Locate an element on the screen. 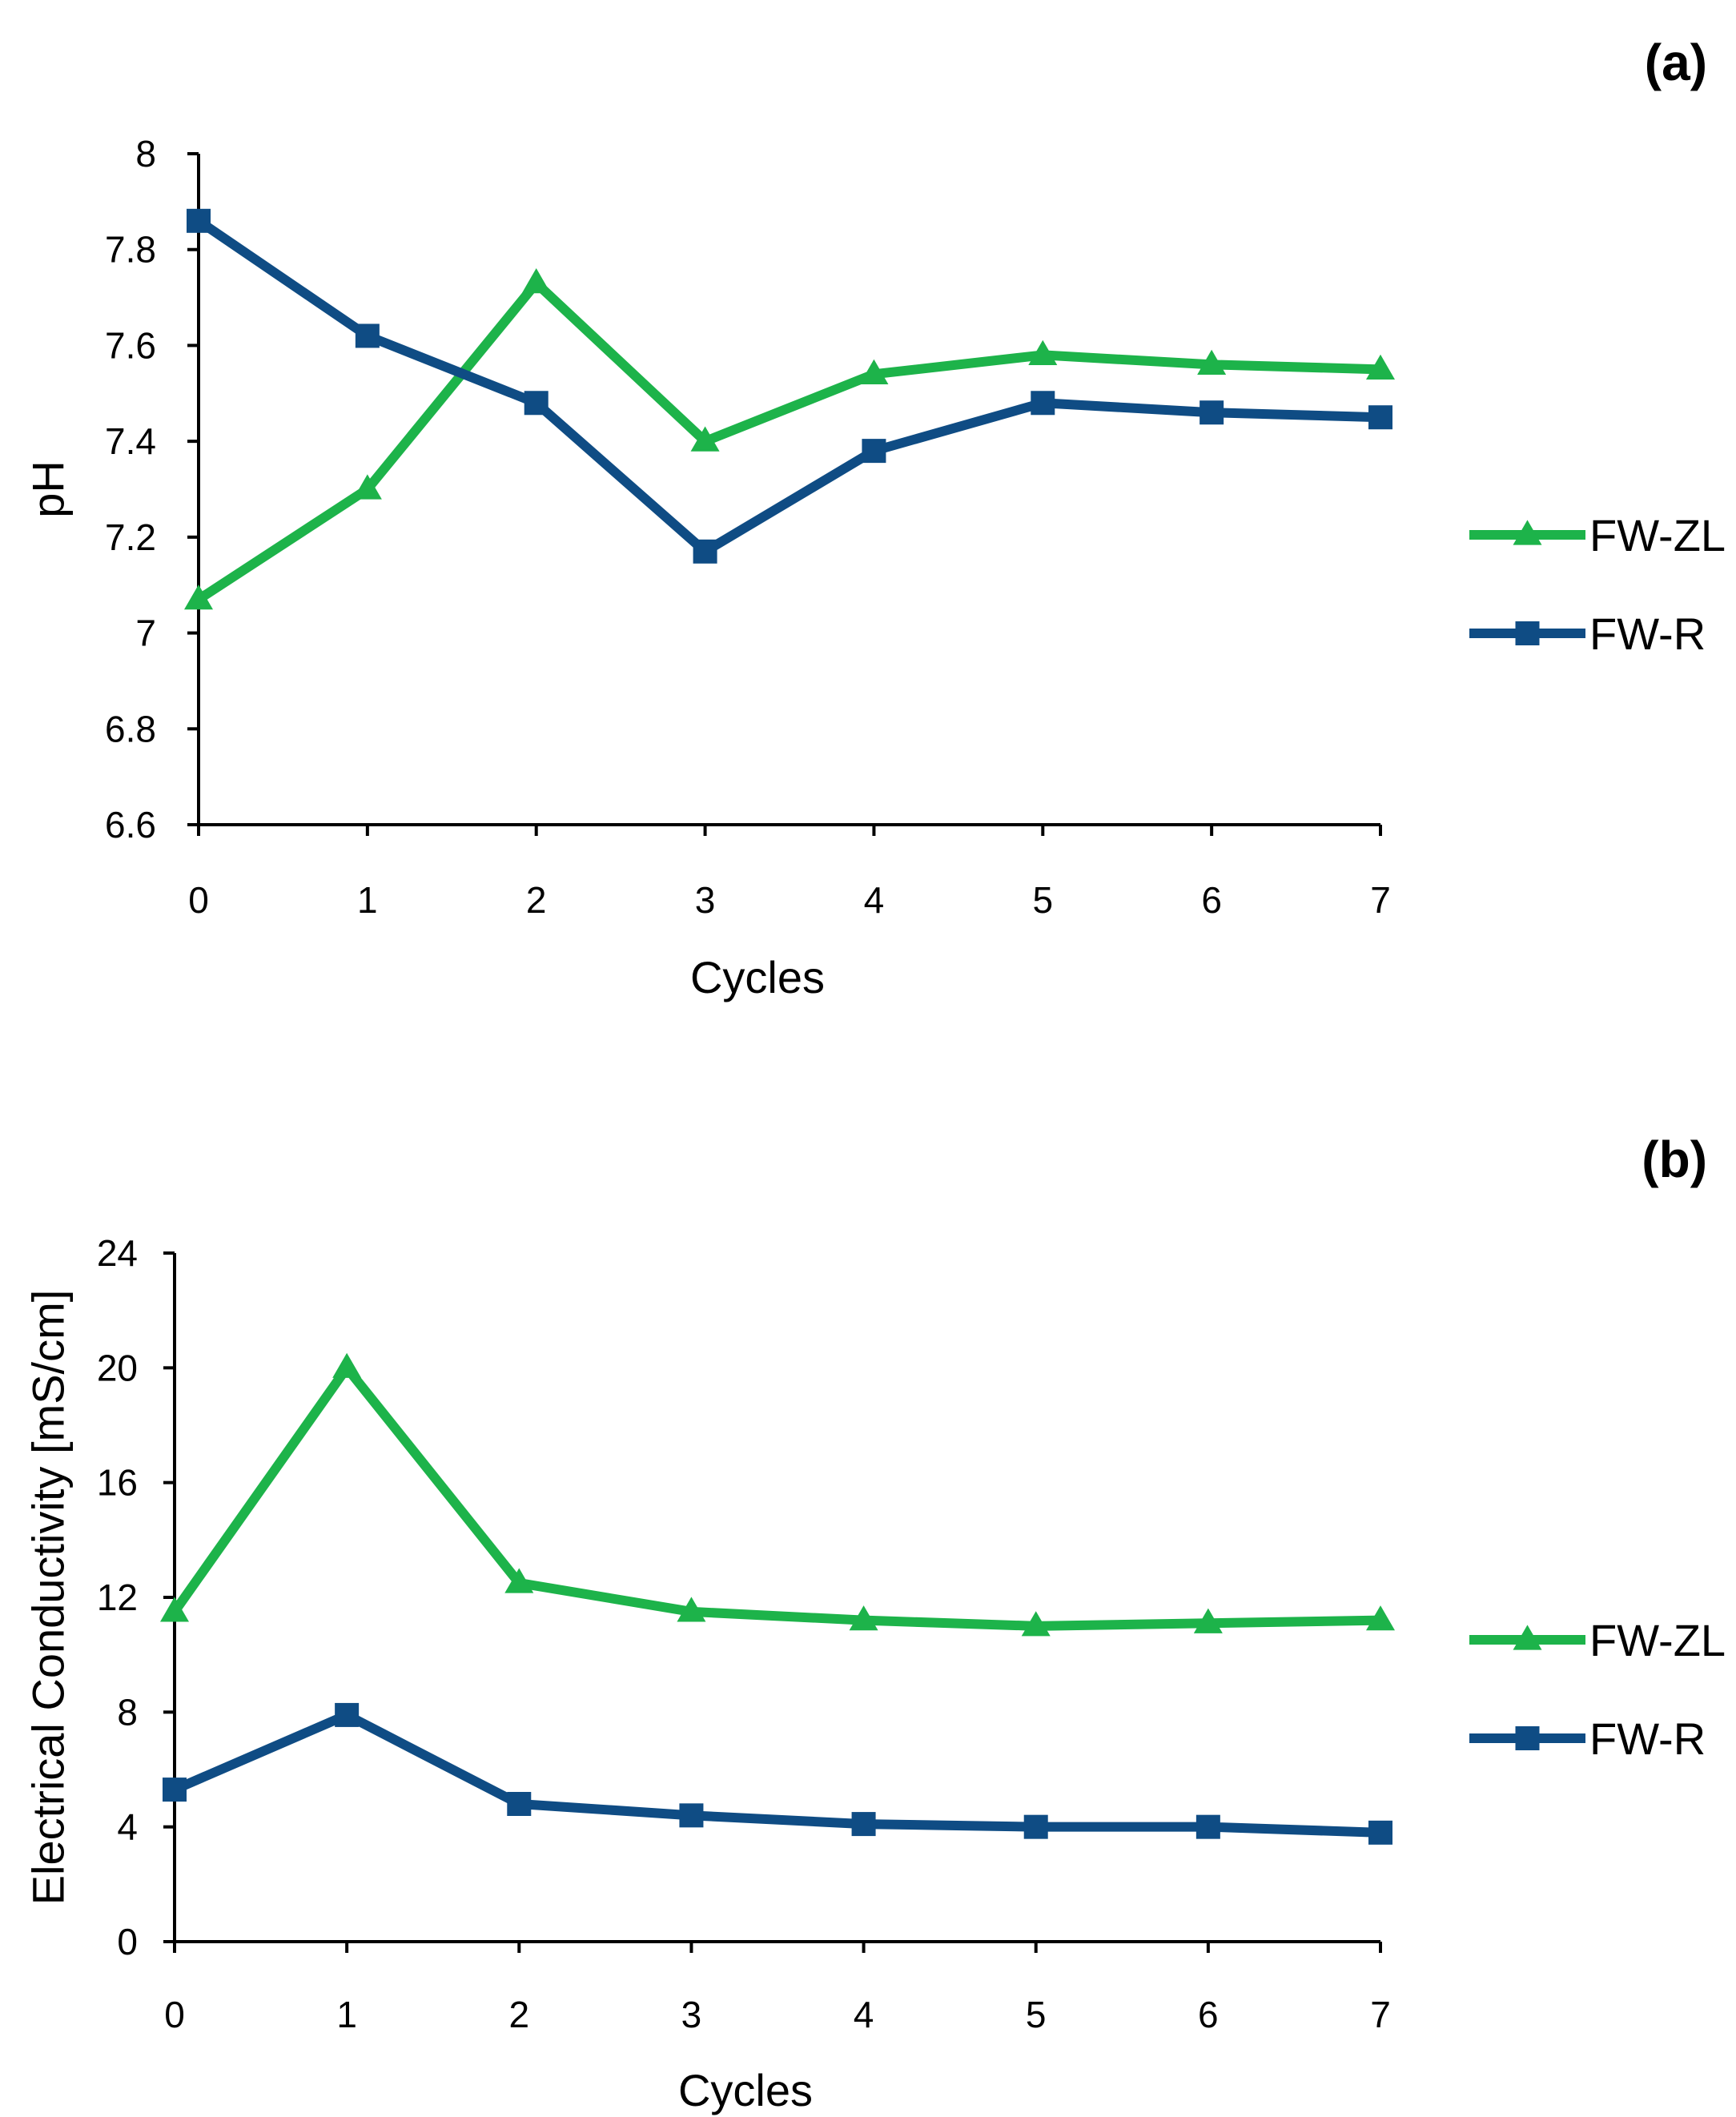  y-tick-label: 4 is located at coordinates (128, 1827).